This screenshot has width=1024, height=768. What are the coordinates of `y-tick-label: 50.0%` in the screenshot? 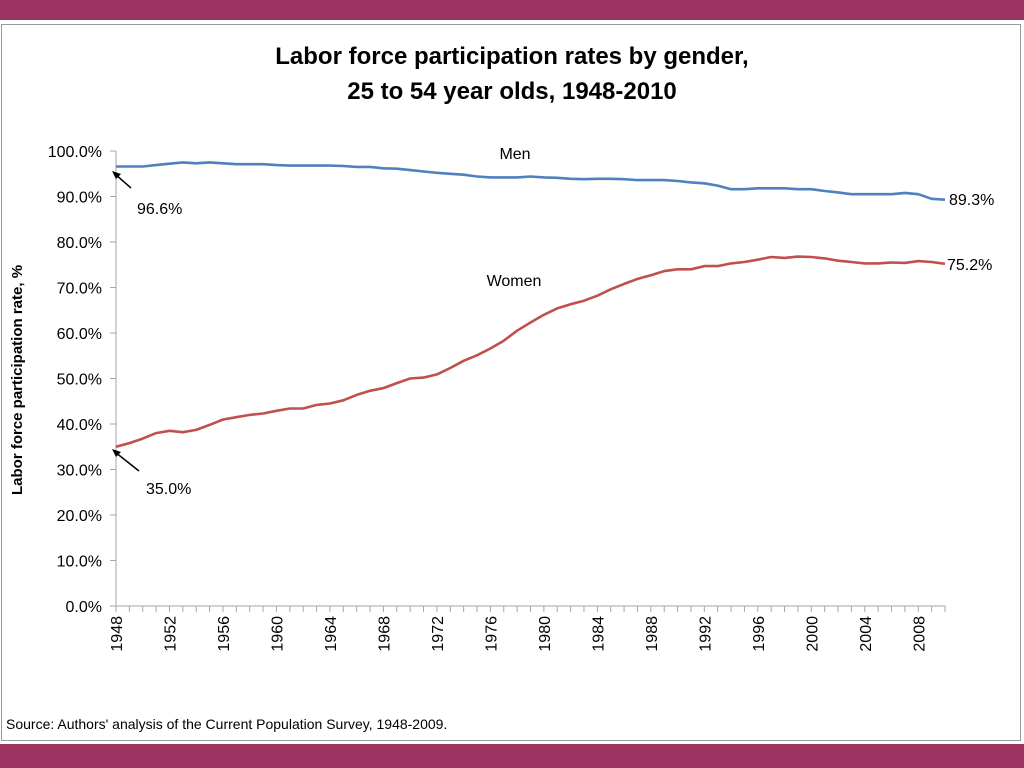 It's located at (79, 380).